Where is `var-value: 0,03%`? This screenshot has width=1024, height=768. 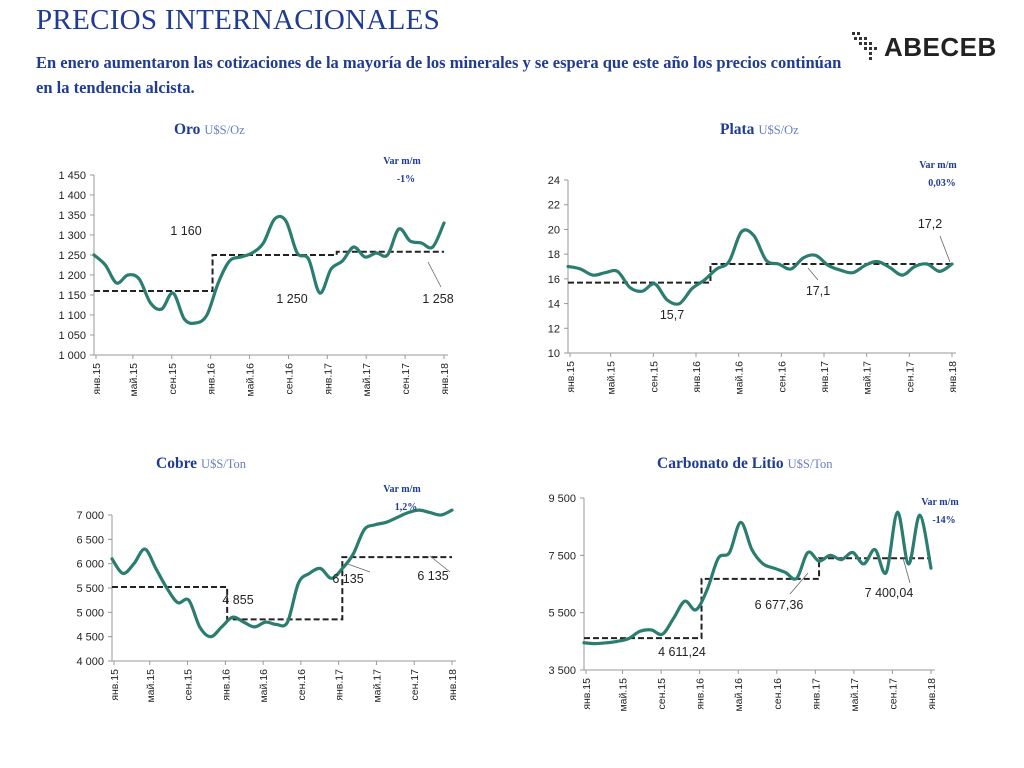 var-value: 0,03% is located at coordinates (942, 183).